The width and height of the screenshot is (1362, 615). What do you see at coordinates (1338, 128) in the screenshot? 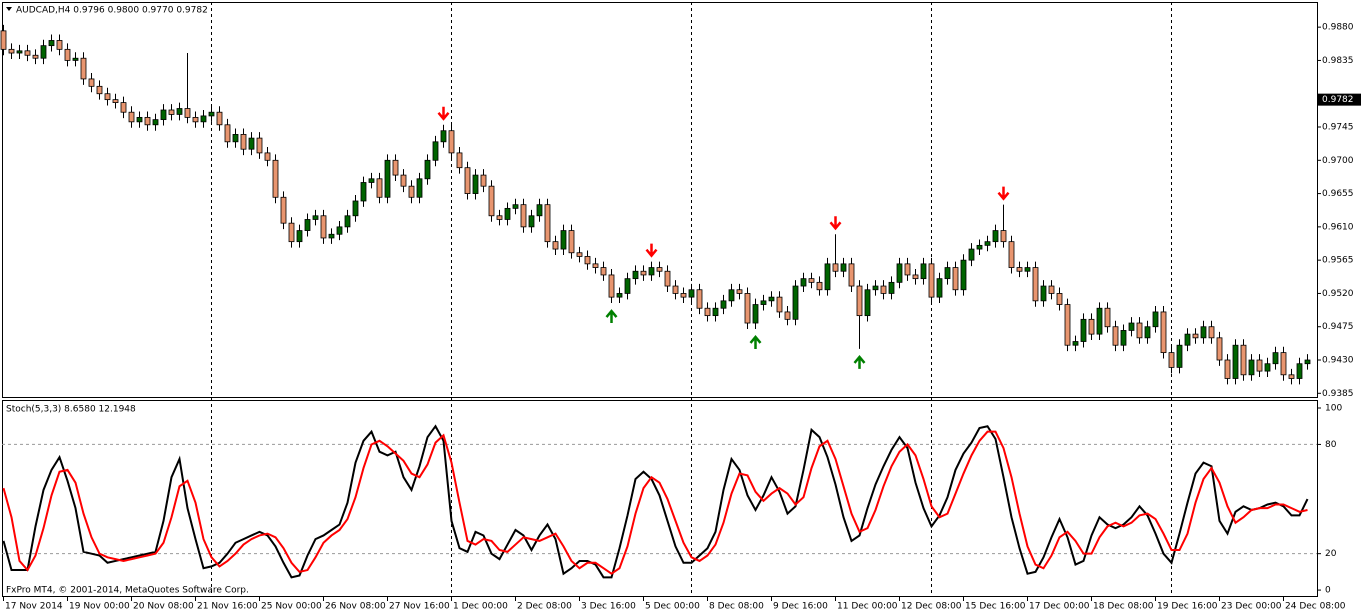
I see `y-tick-label: 0.9745` at bounding box center [1338, 128].